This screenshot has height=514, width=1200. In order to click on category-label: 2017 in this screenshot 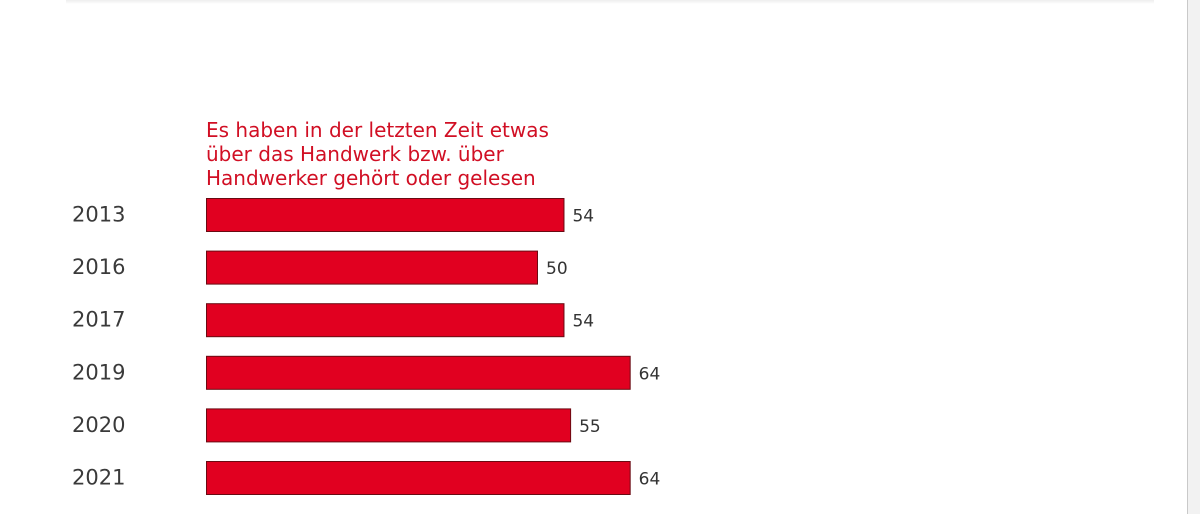, I will do `click(98, 320)`.